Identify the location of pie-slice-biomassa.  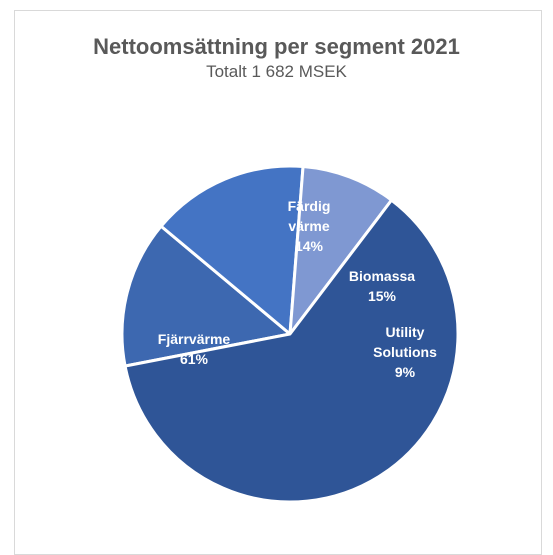
(232, 250).